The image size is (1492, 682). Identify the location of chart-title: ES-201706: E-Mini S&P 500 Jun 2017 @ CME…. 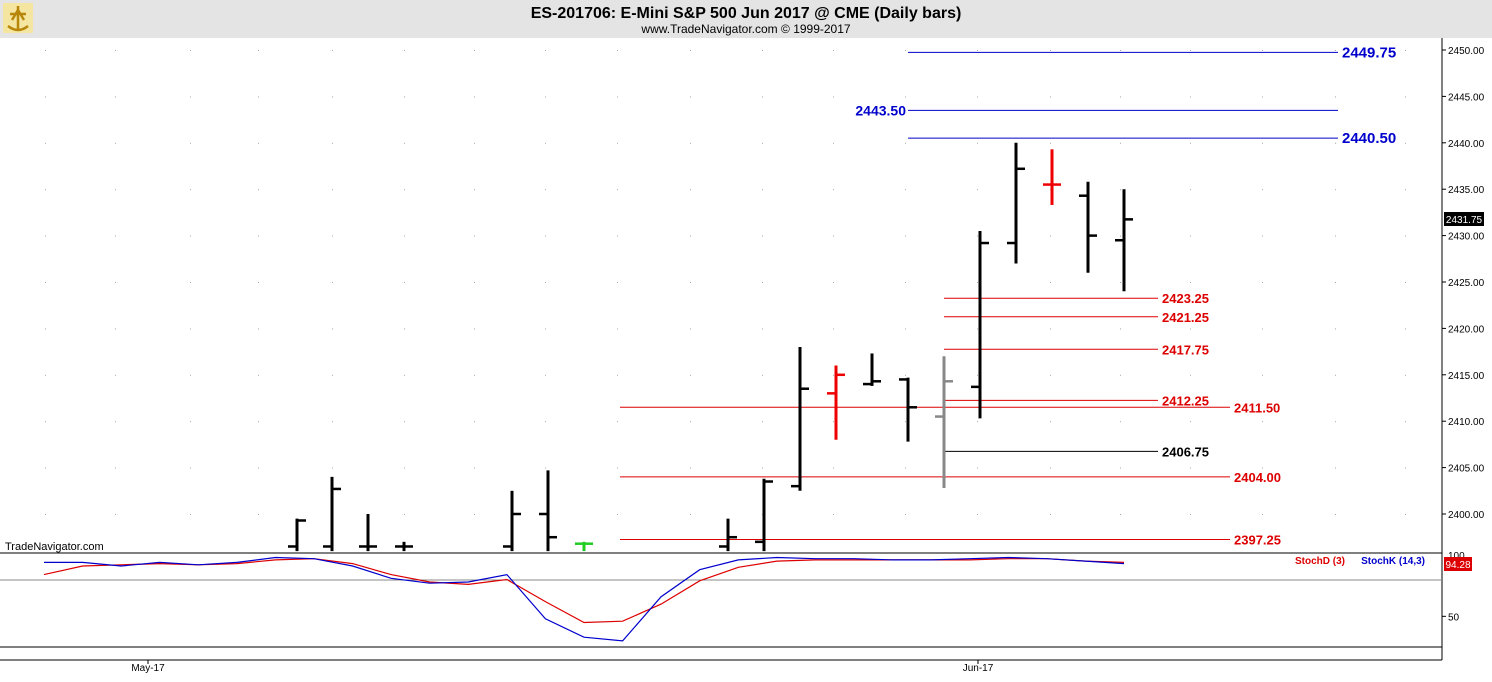
(746, 13).